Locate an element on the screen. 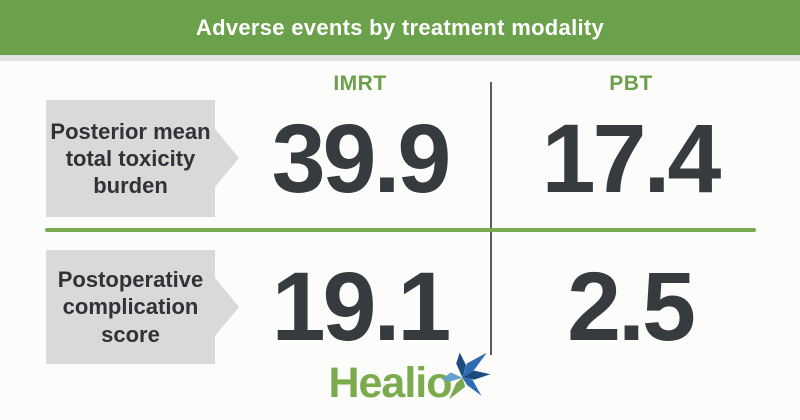 The image size is (800, 420). row-label-complication-score: Postoperative complication score is located at coordinates (130, 307).